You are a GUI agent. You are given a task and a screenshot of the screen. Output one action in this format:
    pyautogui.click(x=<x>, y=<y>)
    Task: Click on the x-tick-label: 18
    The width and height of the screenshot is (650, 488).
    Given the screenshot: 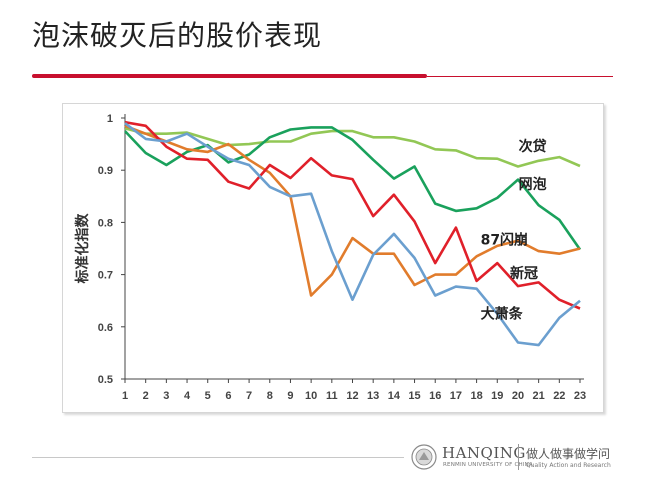 What is the action you would take?
    pyautogui.click(x=476, y=396)
    